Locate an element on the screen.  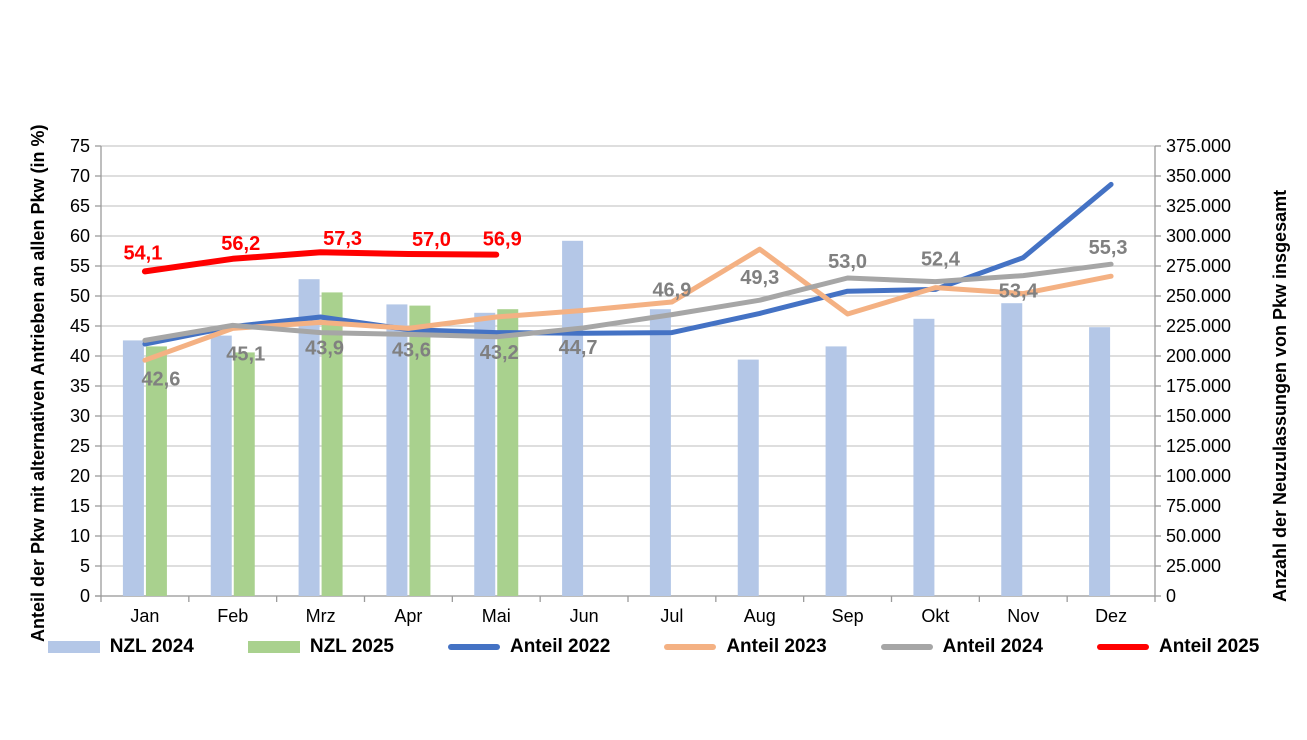
bar-nzl-2024-jan is located at coordinates (133, 468).